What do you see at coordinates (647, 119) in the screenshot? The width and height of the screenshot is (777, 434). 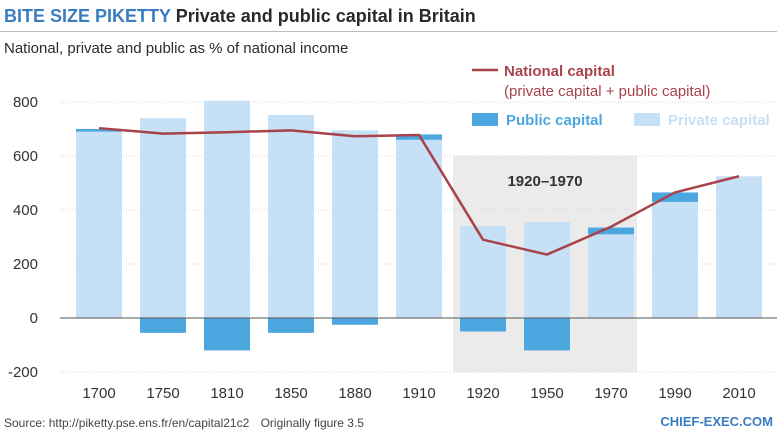 I see `legend-private-swatch` at bounding box center [647, 119].